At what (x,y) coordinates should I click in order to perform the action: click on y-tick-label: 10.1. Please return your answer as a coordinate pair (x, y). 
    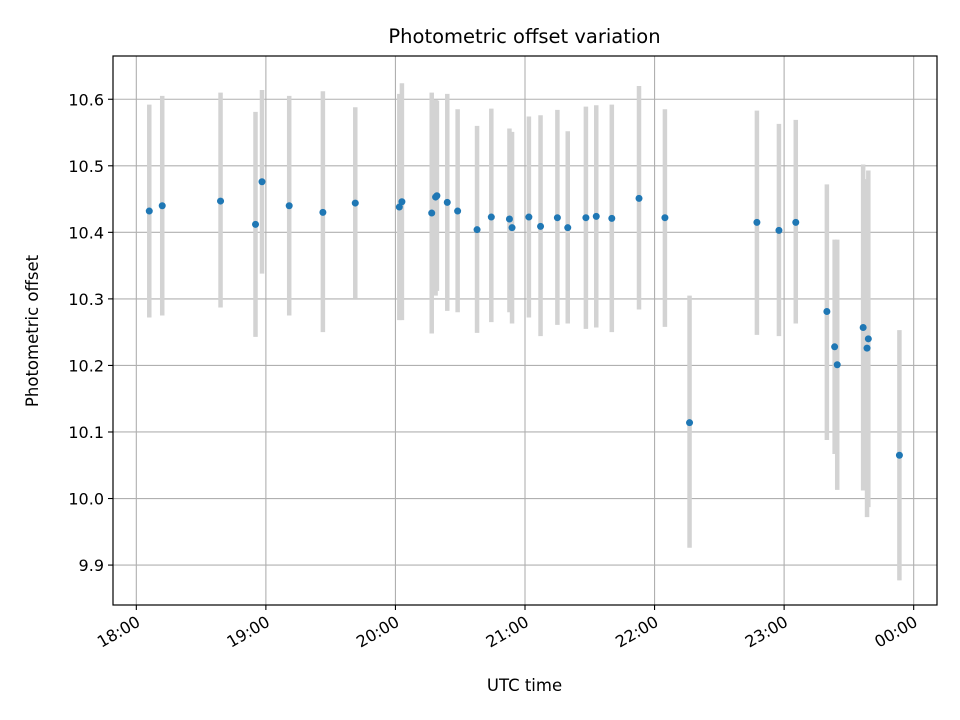
    Looking at the image, I should click on (86, 432).